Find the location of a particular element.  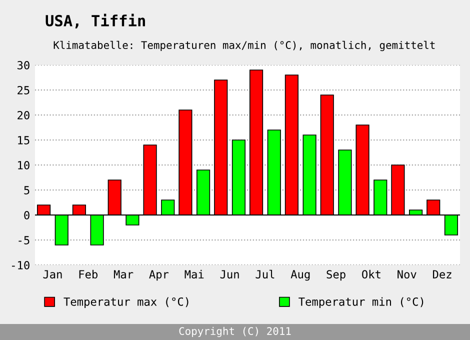

x-tick-label: Nov is located at coordinates (407, 274).